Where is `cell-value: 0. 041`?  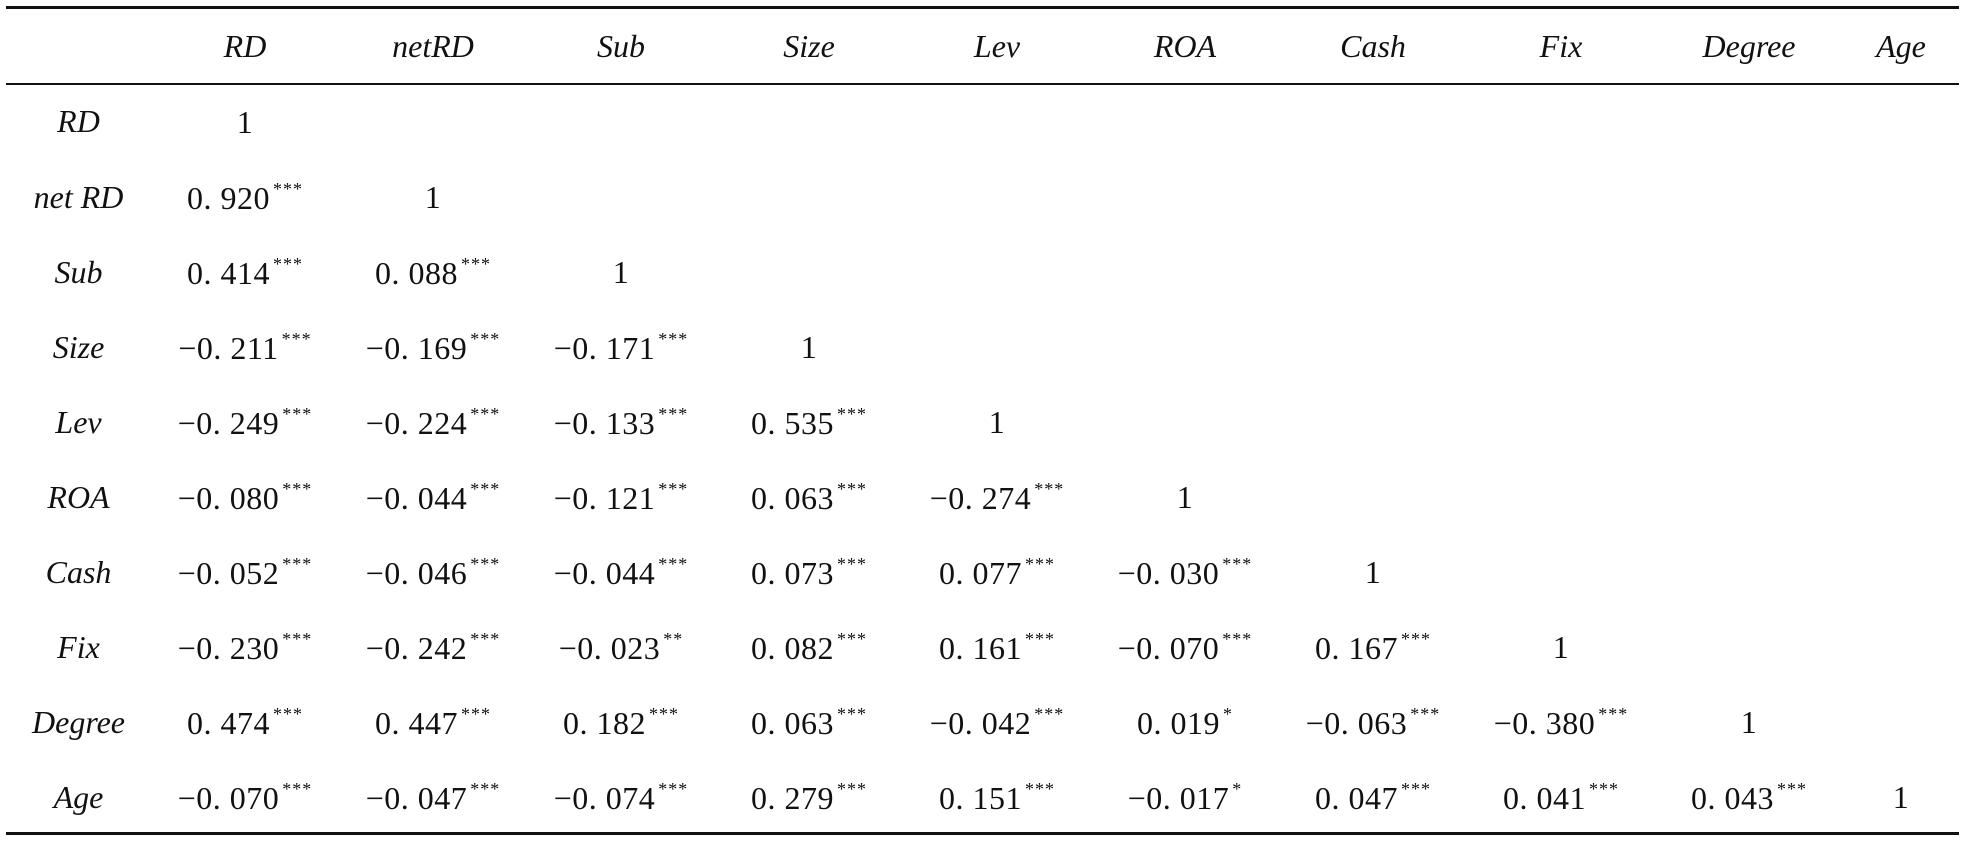
cell-value: 0. 041 is located at coordinates (1544, 797).